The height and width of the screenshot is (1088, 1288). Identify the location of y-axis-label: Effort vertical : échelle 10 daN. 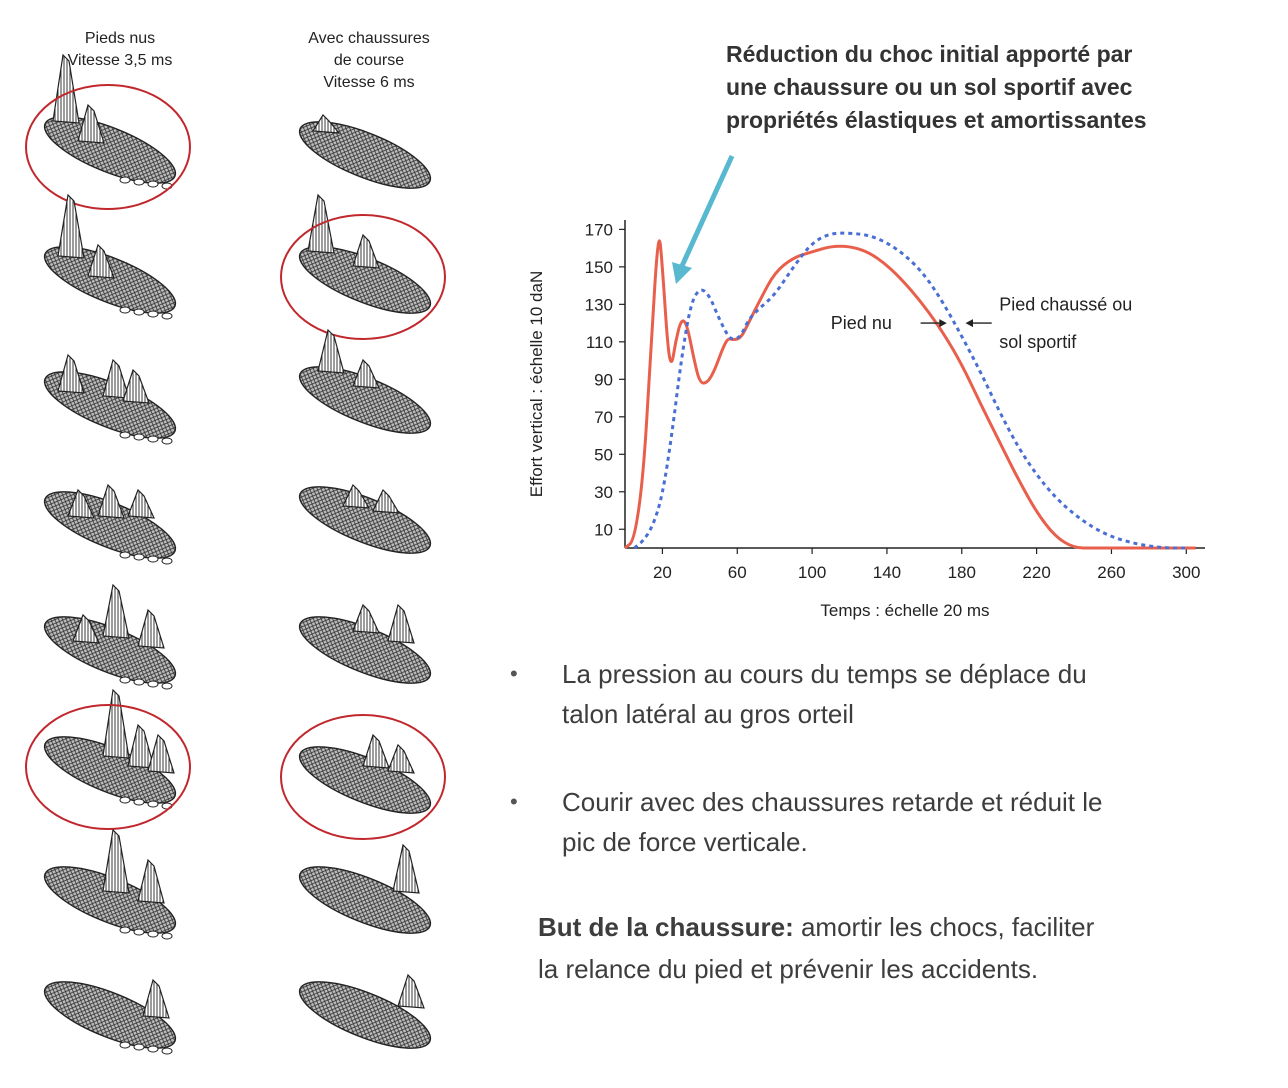
(536, 384).